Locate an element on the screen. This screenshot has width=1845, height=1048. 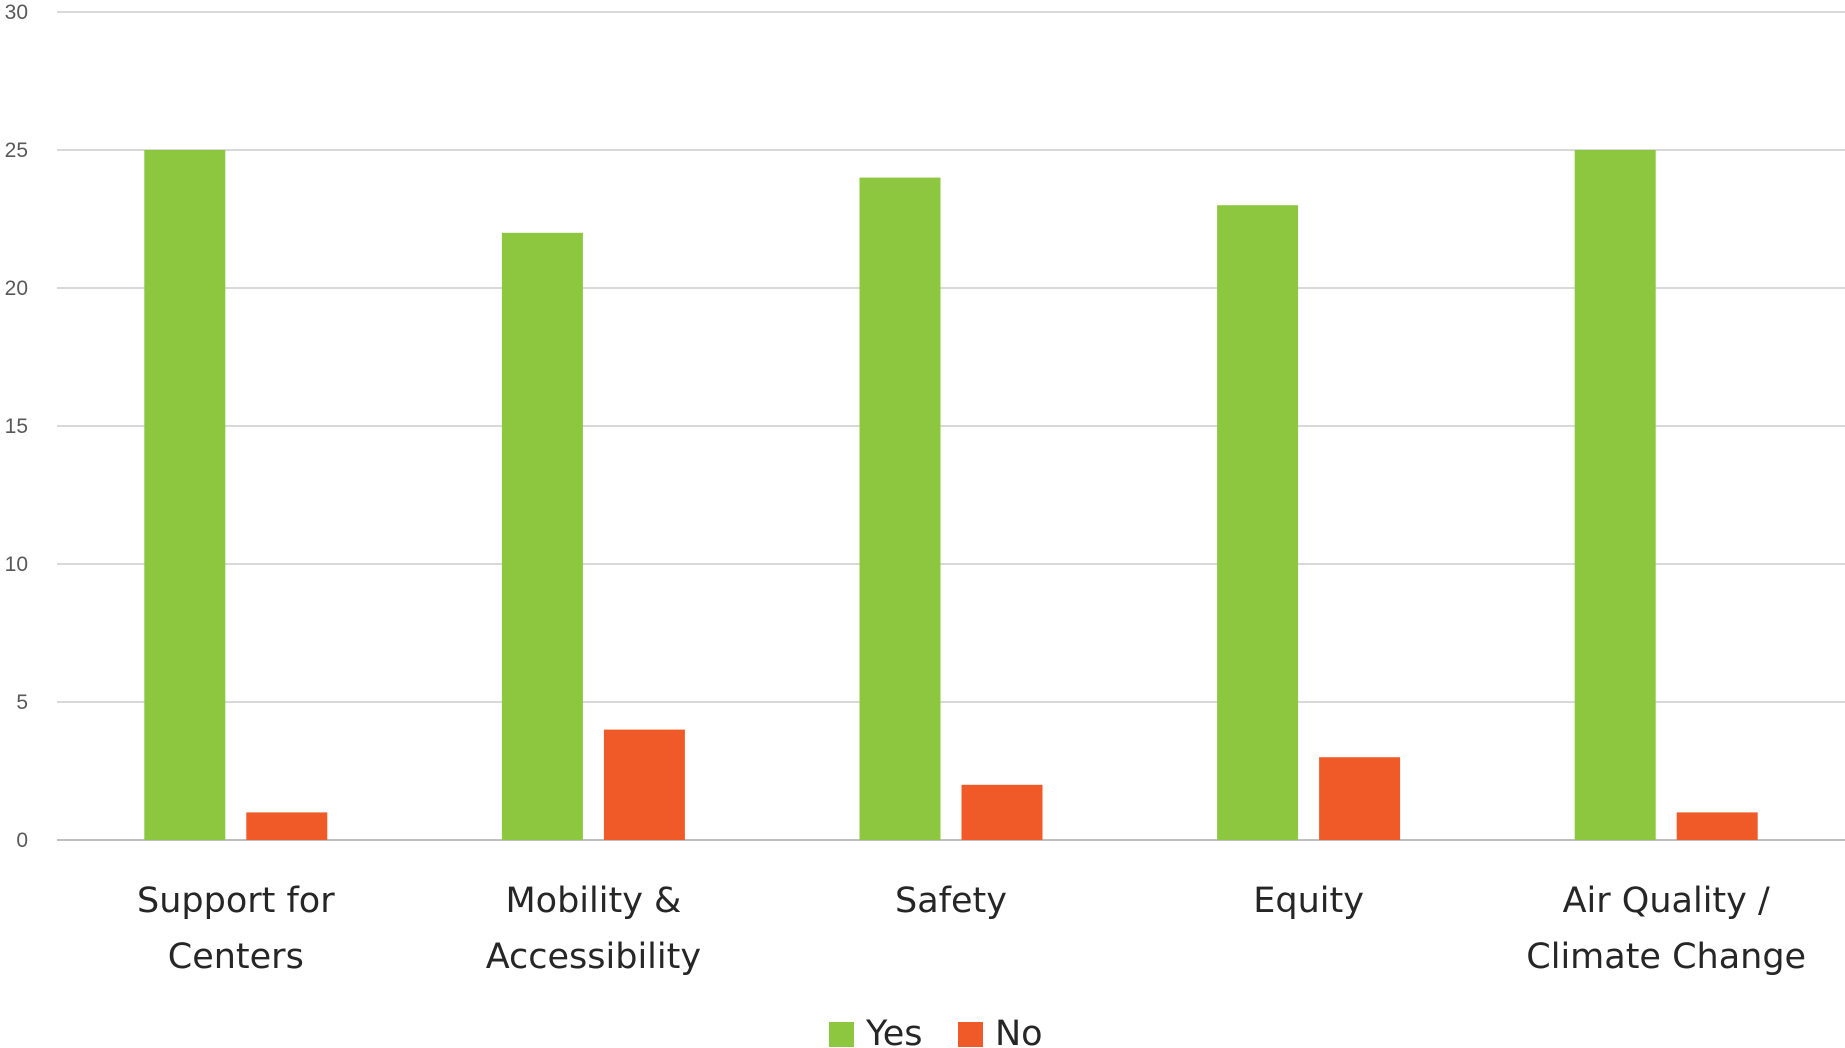
y-tick-label: 20 is located at coordinates (16, 288).